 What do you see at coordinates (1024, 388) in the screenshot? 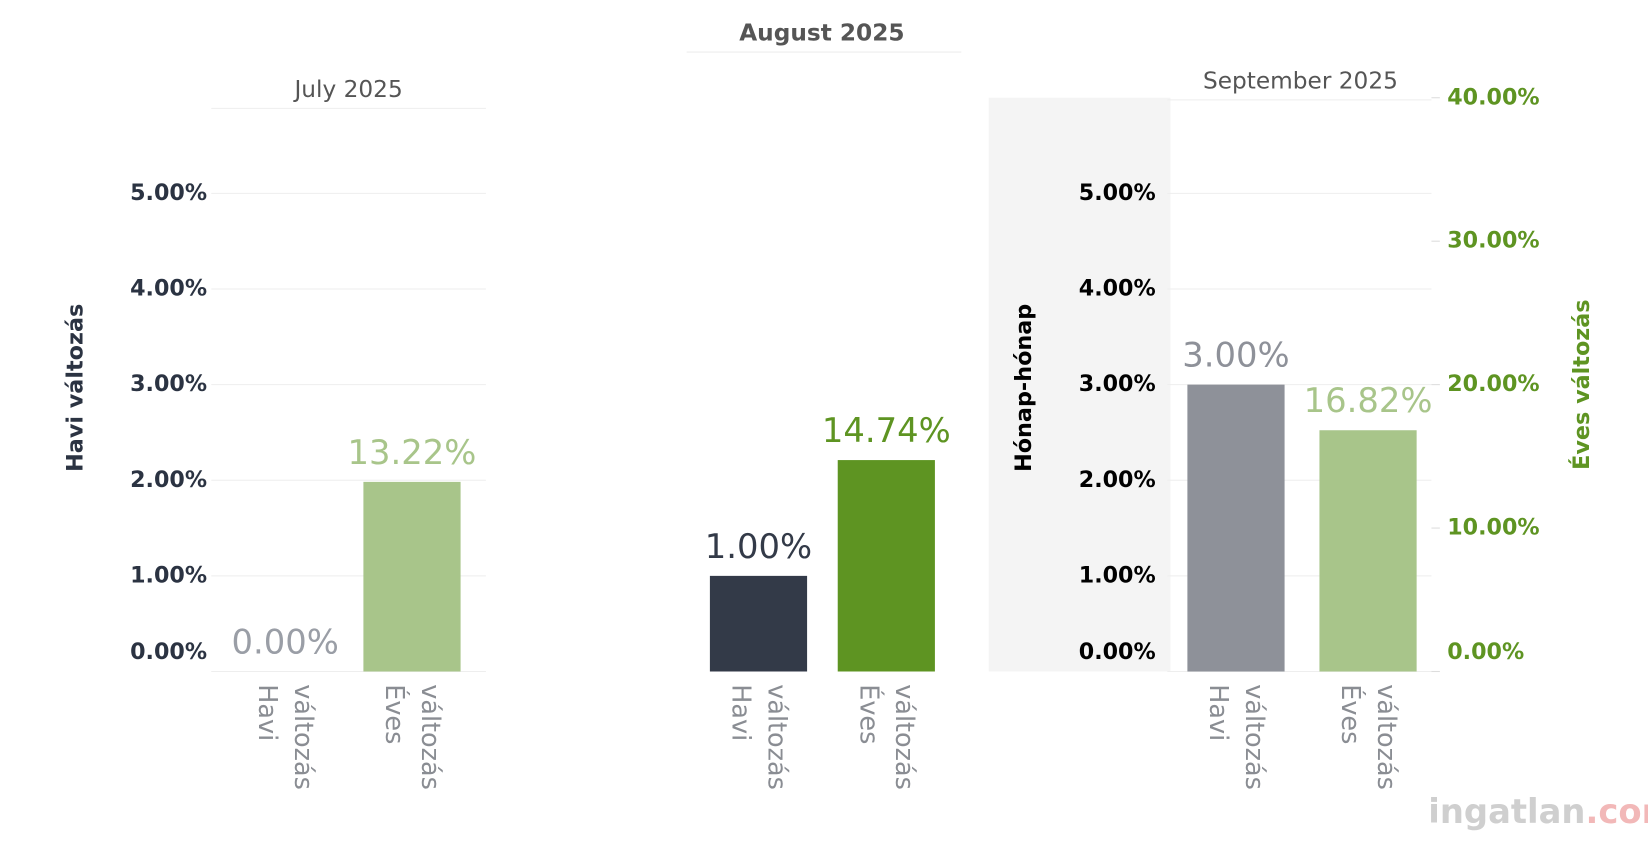
I see `y-axis-title: Hónap-hónap` at bounding box center [1024, 388].